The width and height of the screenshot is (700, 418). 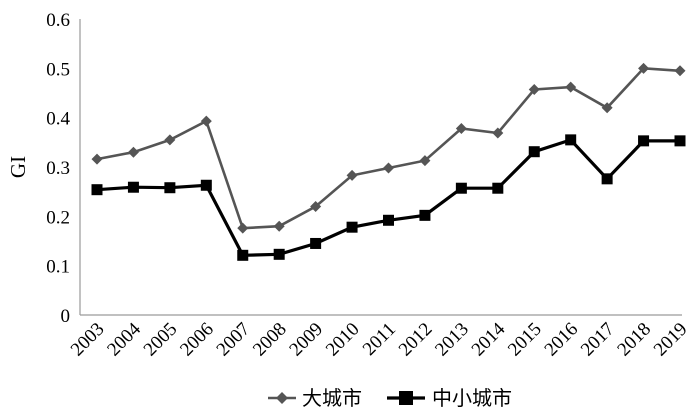 What do you see at coordinates (472, 398) in the screenshot?
I see `legend-label: 中小城市` at bounding box center [472, 398].